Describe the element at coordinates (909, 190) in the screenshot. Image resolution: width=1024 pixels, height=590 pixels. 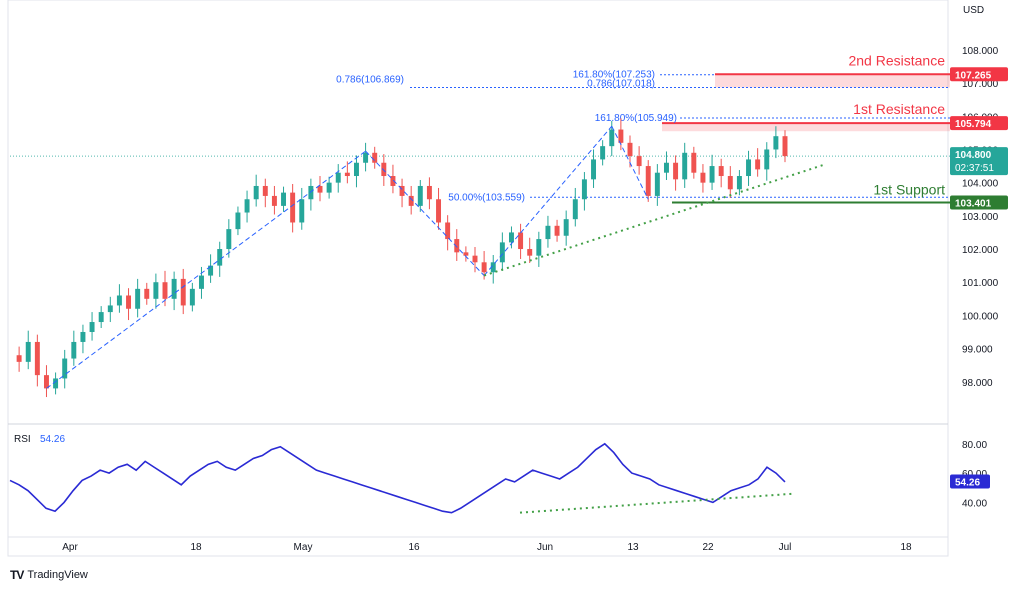
I see `support-1-annotation: 1st Support` at that location.